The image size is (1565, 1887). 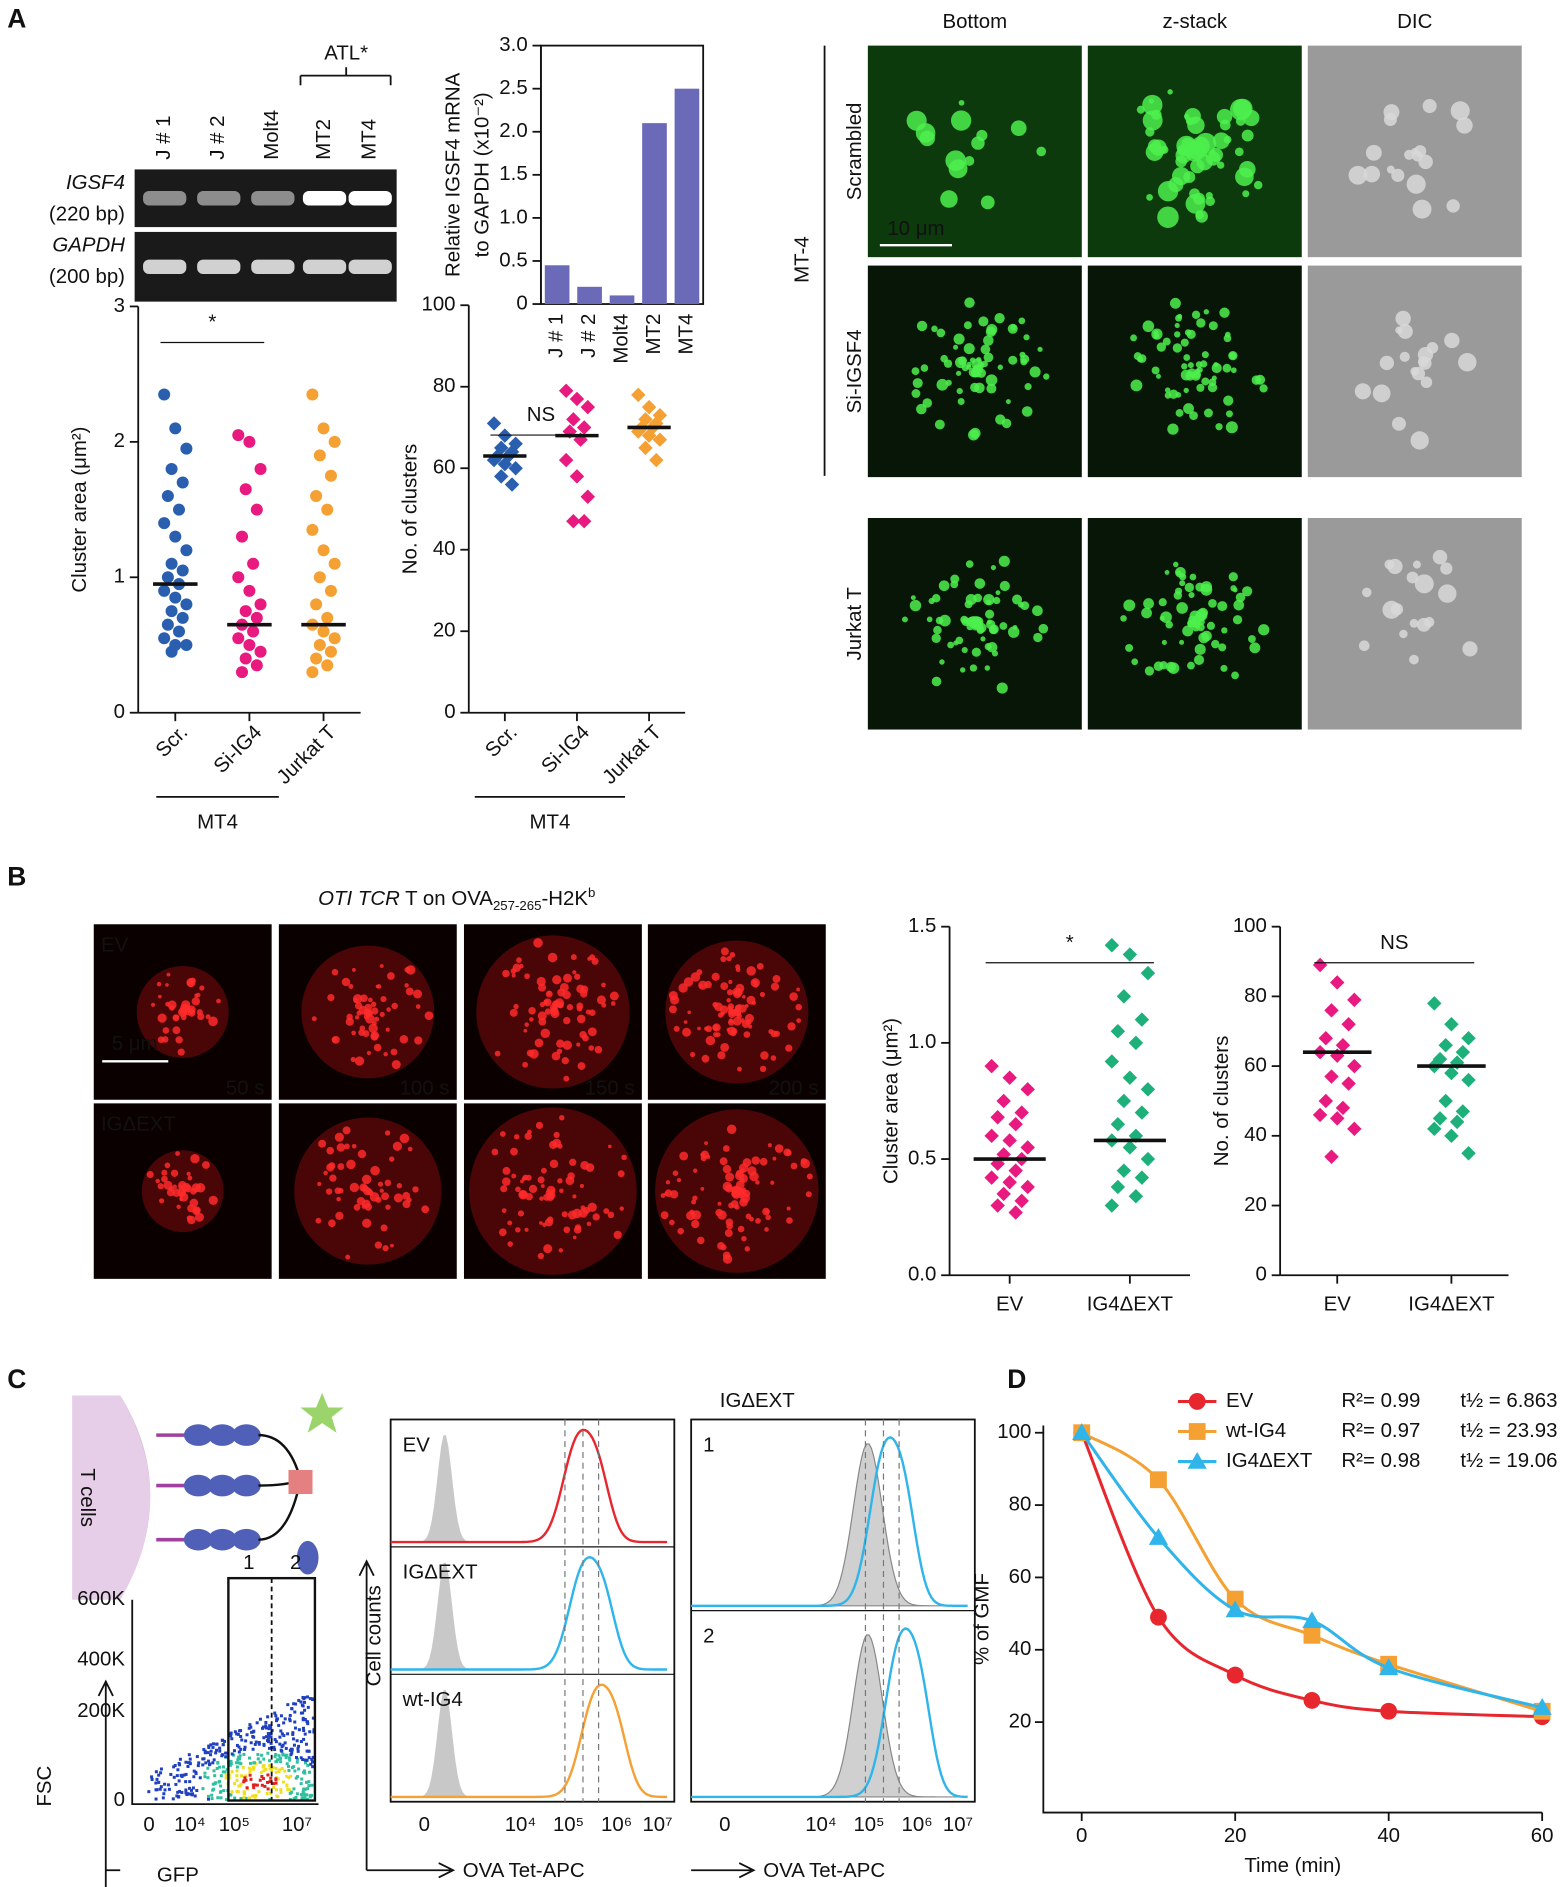 What do you see at coordinates (425, 1088) in the screenshot?
I see `time-label: 100 s` at bounding box center [425, 1088].